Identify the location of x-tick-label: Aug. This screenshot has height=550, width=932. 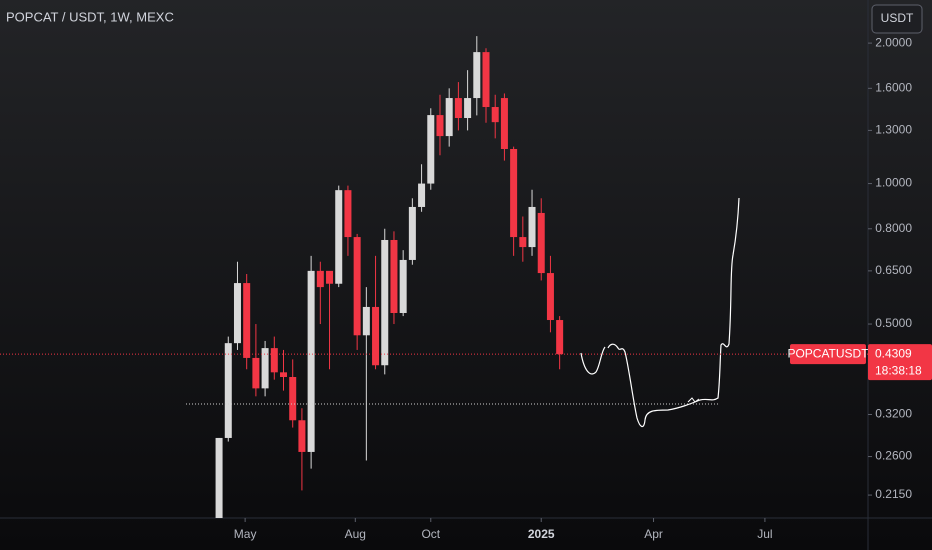
(355, 534).